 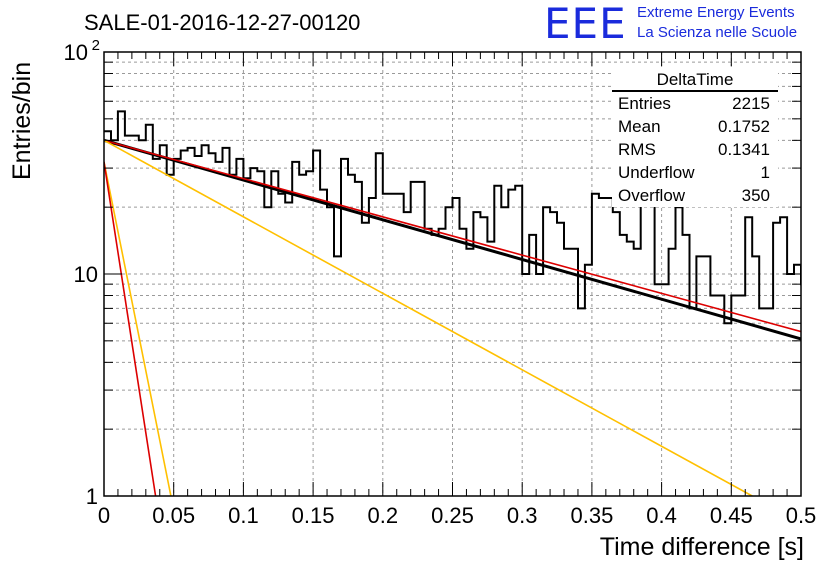 I want to click on stats-row-rms: RMS 0.1341, so click(x=695, y=149).